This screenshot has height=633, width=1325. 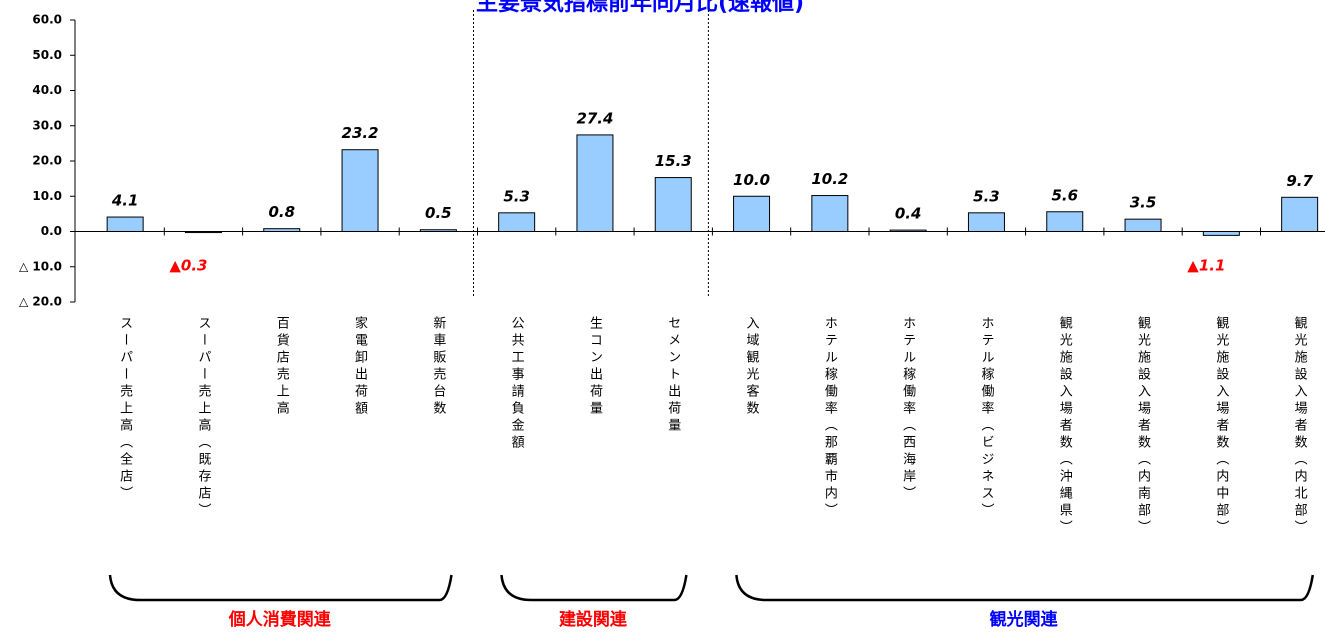 What do you see at coordinates (640, 8) in the screenshot?
I see `chart-title: 主要景気指標前年同月比(速報値)` at bounding box center [640, 8].